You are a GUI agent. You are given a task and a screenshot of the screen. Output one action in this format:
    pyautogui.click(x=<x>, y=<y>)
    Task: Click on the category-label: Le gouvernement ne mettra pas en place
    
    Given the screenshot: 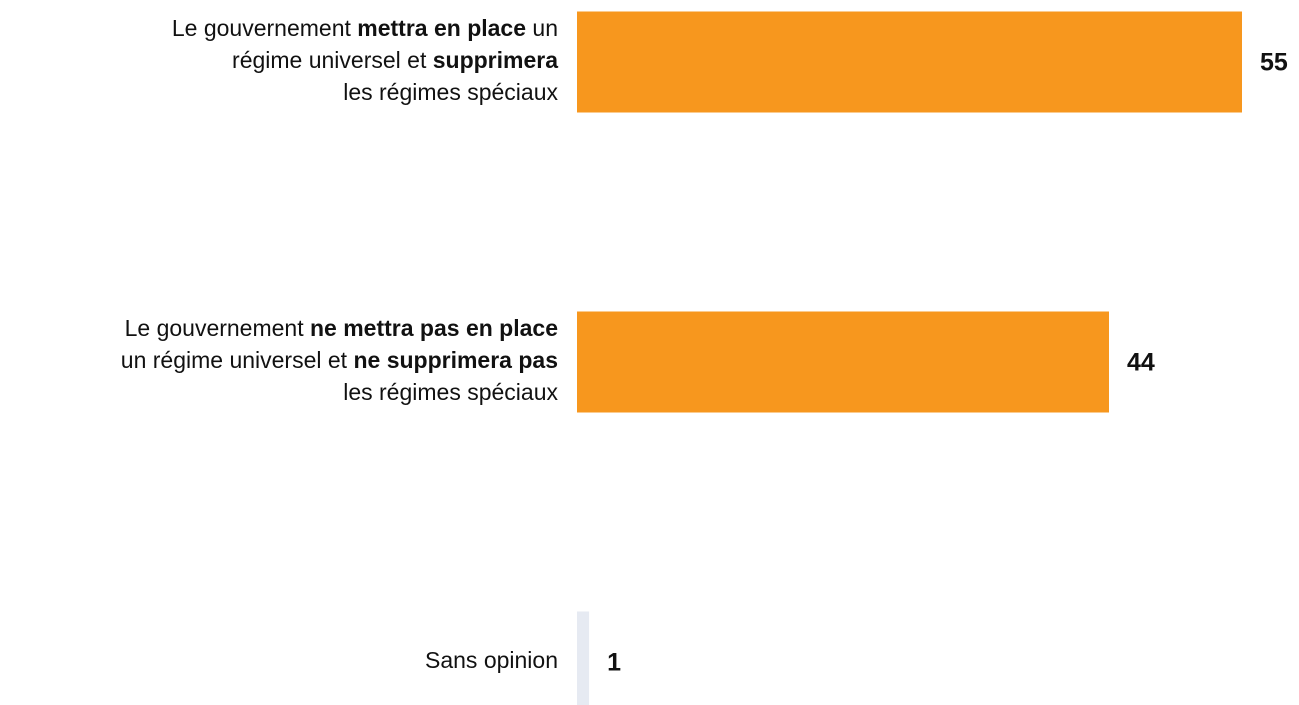 What is the action you would take?
    pyautogui.click(x=341, y=328)
    